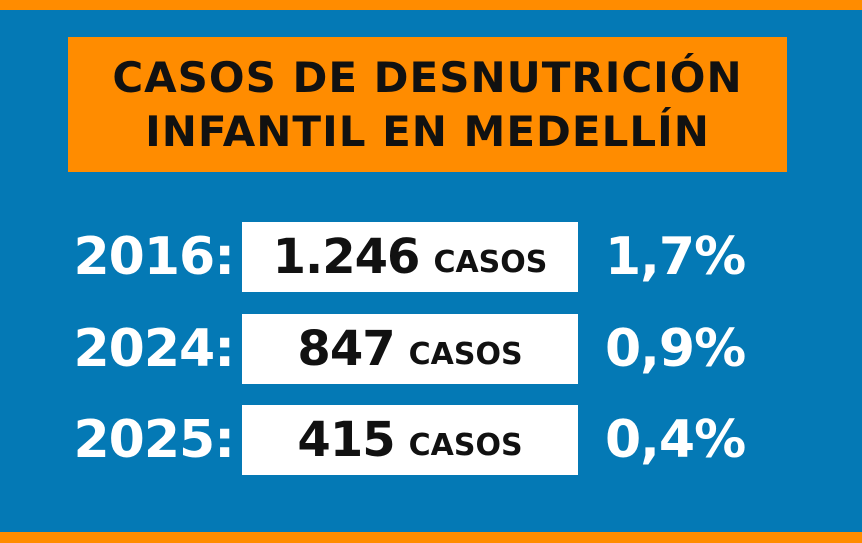 This screenshot has width=862, height=543. What do you see at coordinates (431, 537) in the screenshot?
I see `bottom-border` at bounding box center [431, 537].